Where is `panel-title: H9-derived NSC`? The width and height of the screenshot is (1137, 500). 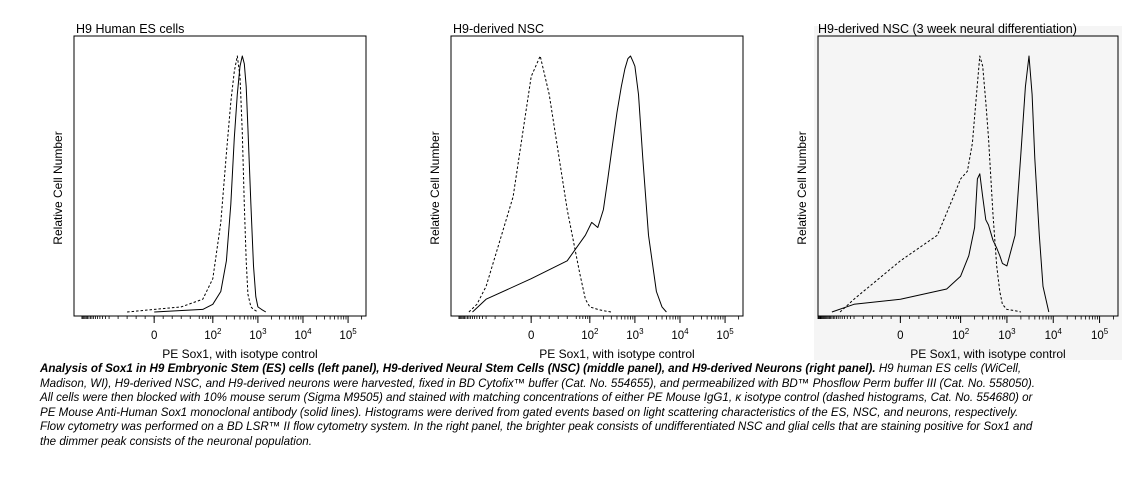 panel-title: H9-derived NSC is located at coordinates (498, 29).